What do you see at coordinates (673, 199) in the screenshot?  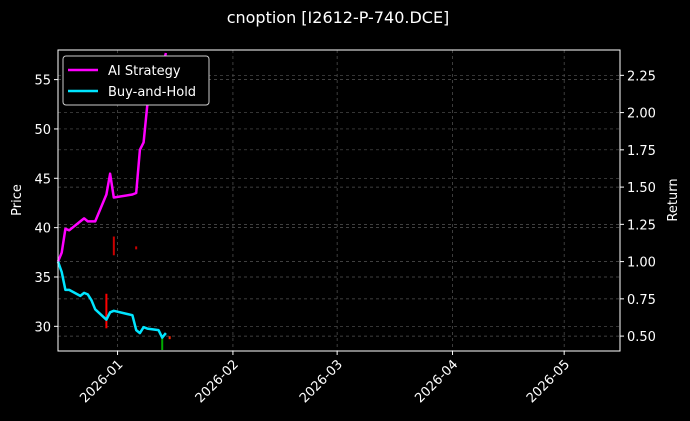 I see `return-axis-label: Return` at bounding box center [673, 199].